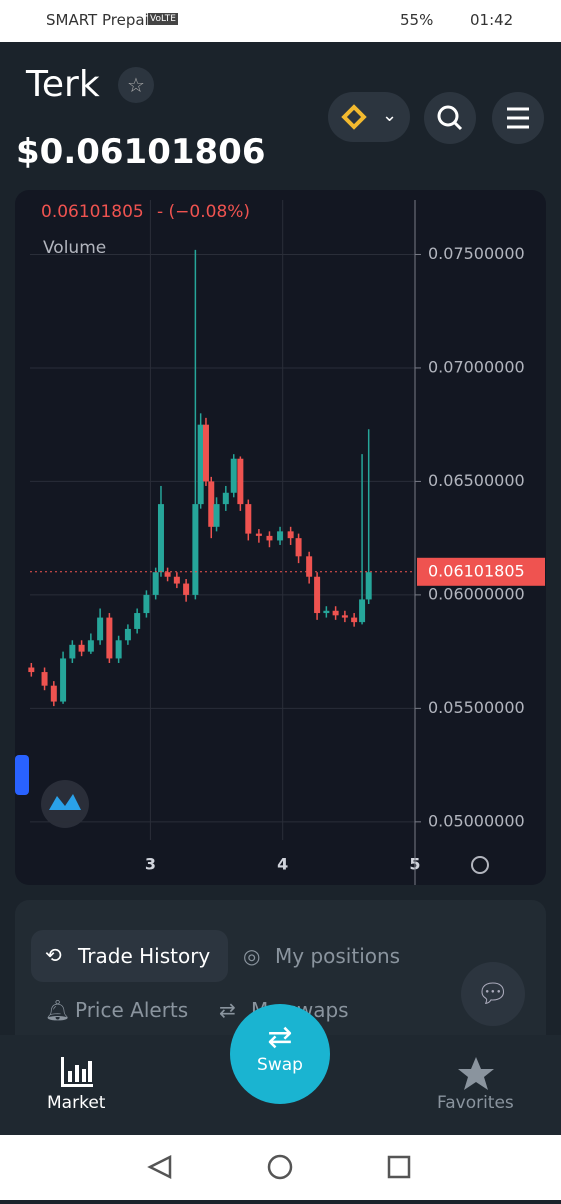 This screenshot has width=561, height=1204. What do you see at coordinates (22, 775) in the screenshot?
I see `side-toggle` at bounding box center [22, 775].